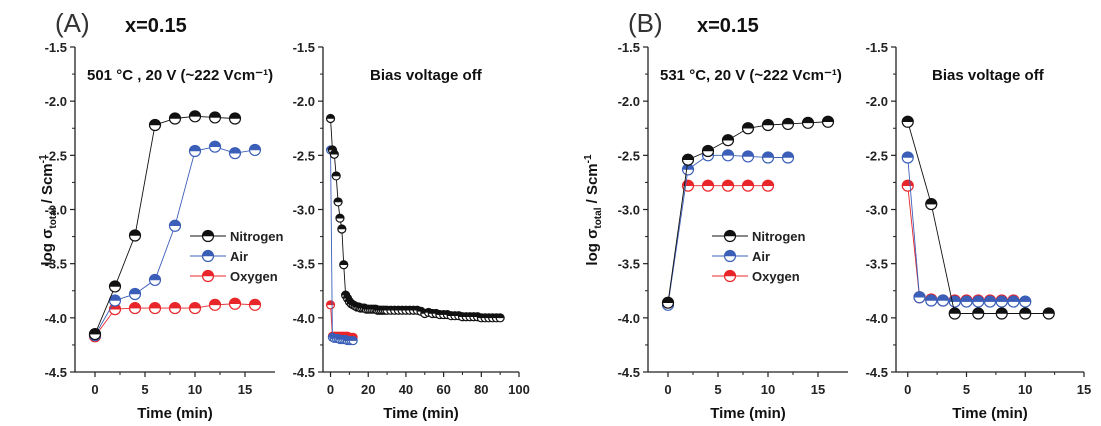  Describe the element at coordinates (730, 276) in the screenshot. I see `legend-marker-oxygen` at that location.